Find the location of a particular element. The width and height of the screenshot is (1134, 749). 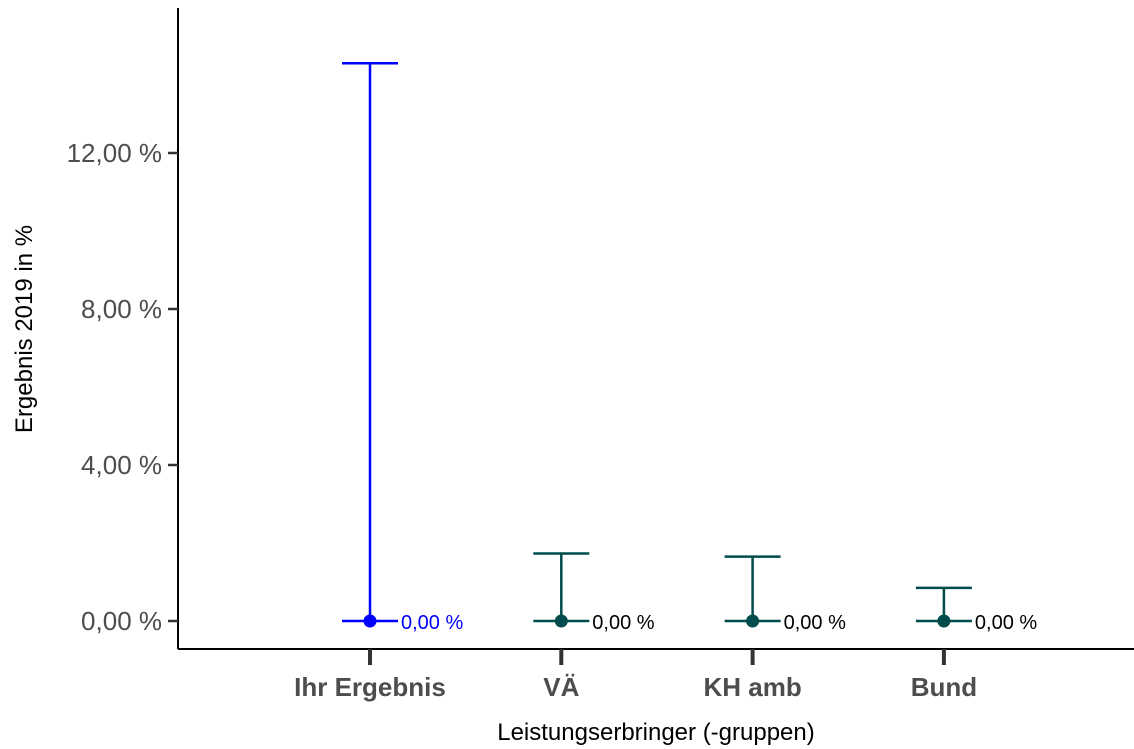

y-tick-label: 12,00 % is located at coordinates (114, 153).